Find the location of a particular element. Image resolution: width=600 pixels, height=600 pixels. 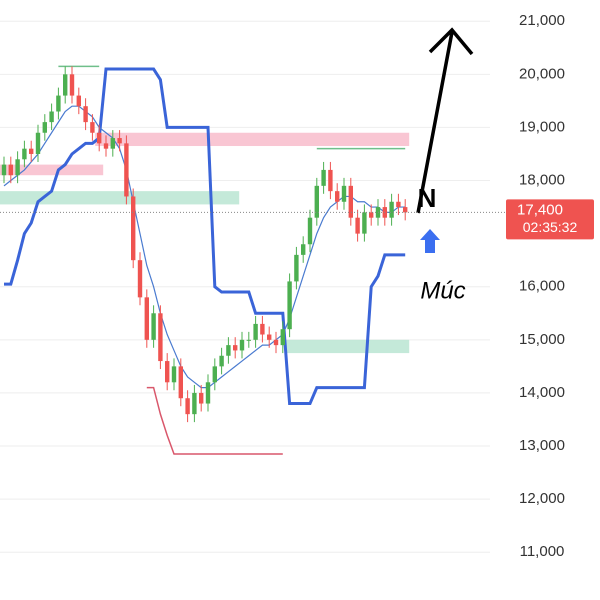

up-arrow is located at coordinates (430, 241).